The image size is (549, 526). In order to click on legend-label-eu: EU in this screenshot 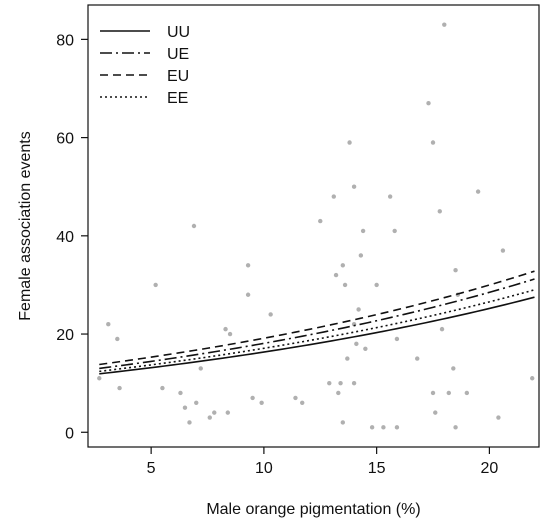, I will do `click(178, 76)`.